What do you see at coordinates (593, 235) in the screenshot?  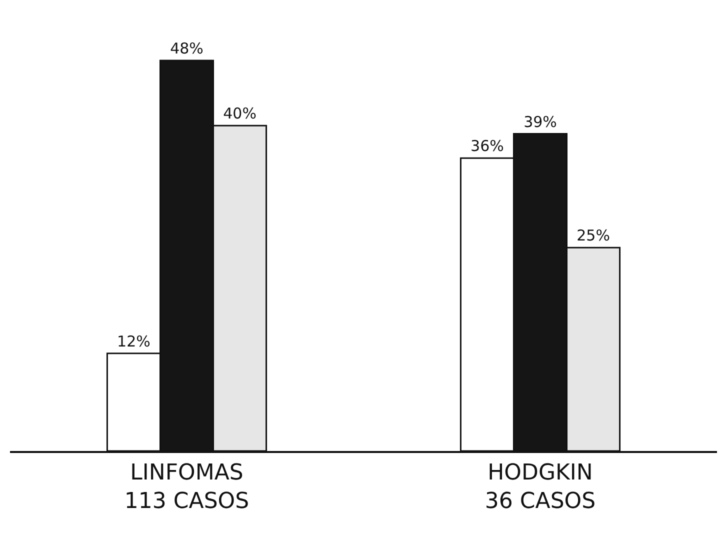 I see `data-label: 25%` at bounding box center [593, 235].